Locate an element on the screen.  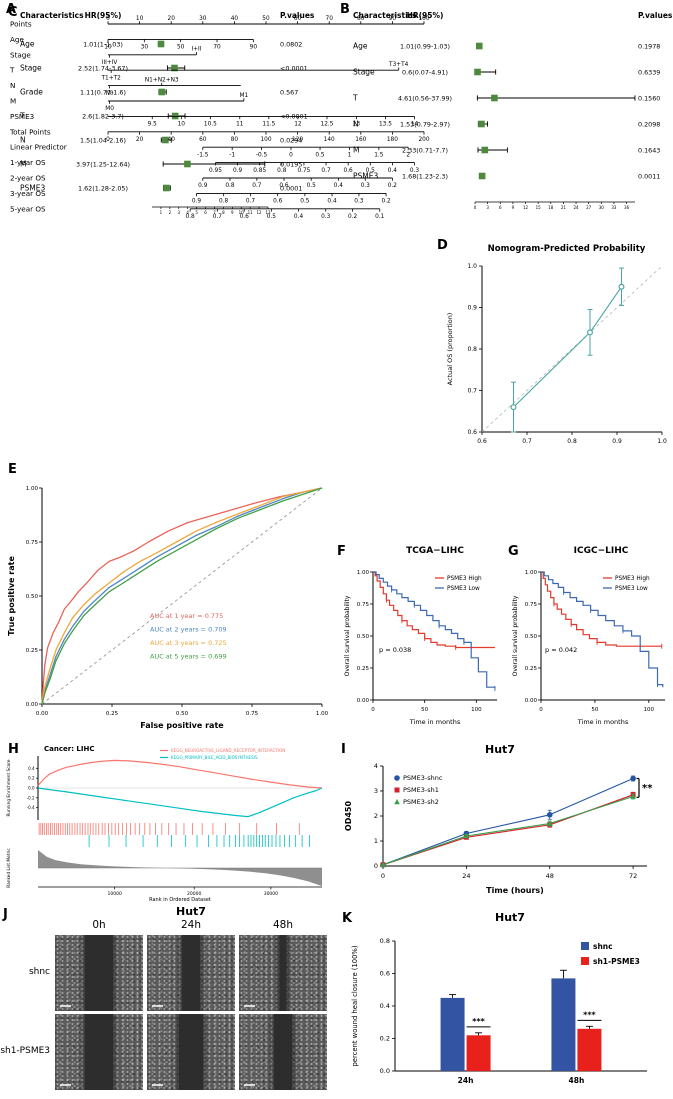
svg-text:percent wound heal closure (10: percent wound heal closure (100%) is located at coordinates (355, 1005).